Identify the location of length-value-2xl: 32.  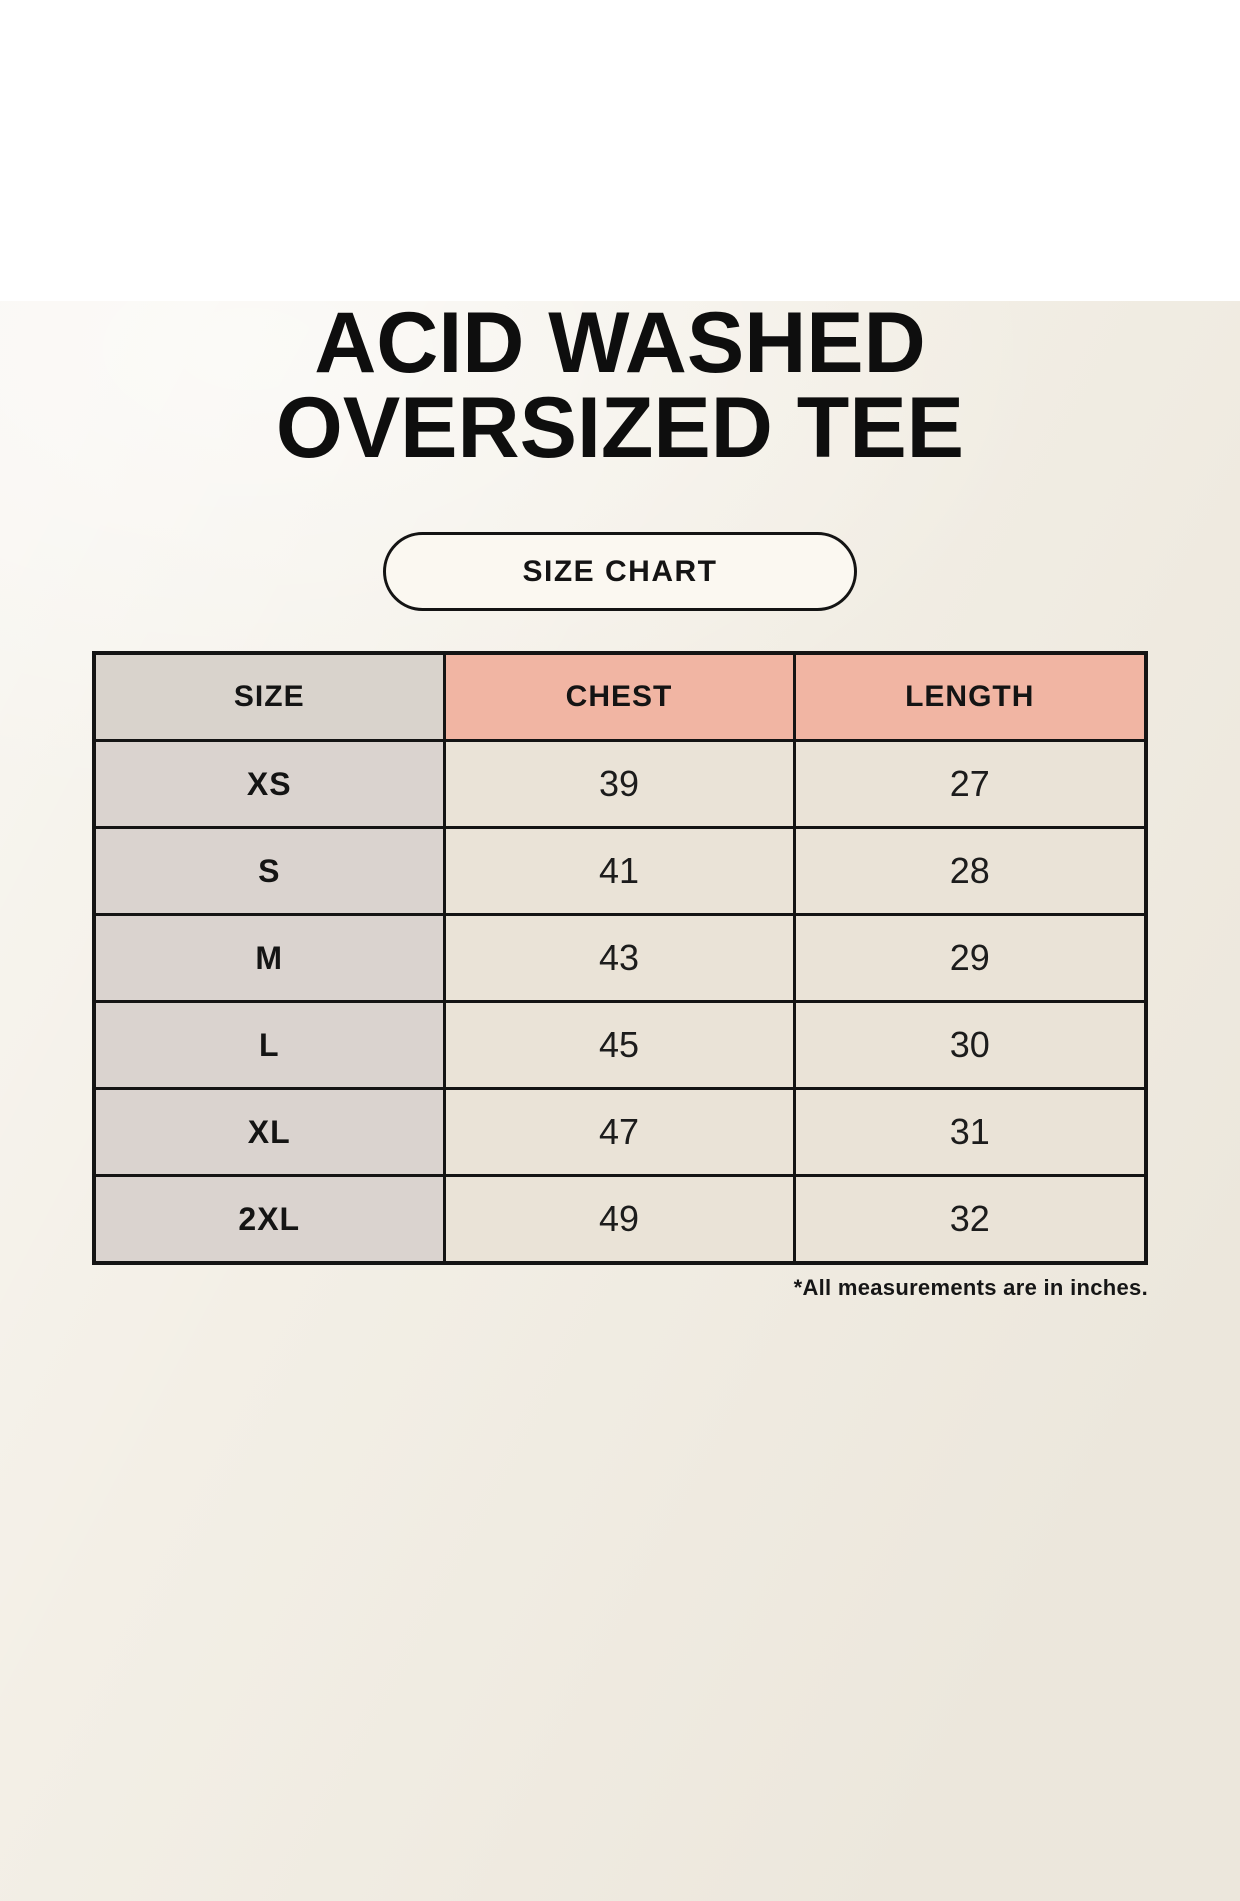
(970, 1219).